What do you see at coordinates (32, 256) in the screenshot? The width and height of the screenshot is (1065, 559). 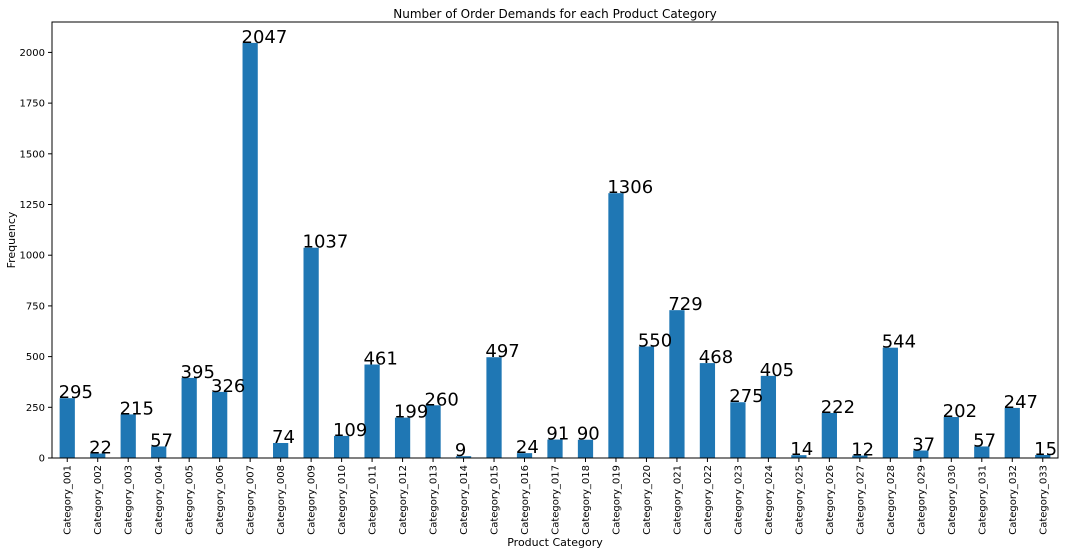 I see `y-tick-label: 1000` at bounding box center [32, 256].